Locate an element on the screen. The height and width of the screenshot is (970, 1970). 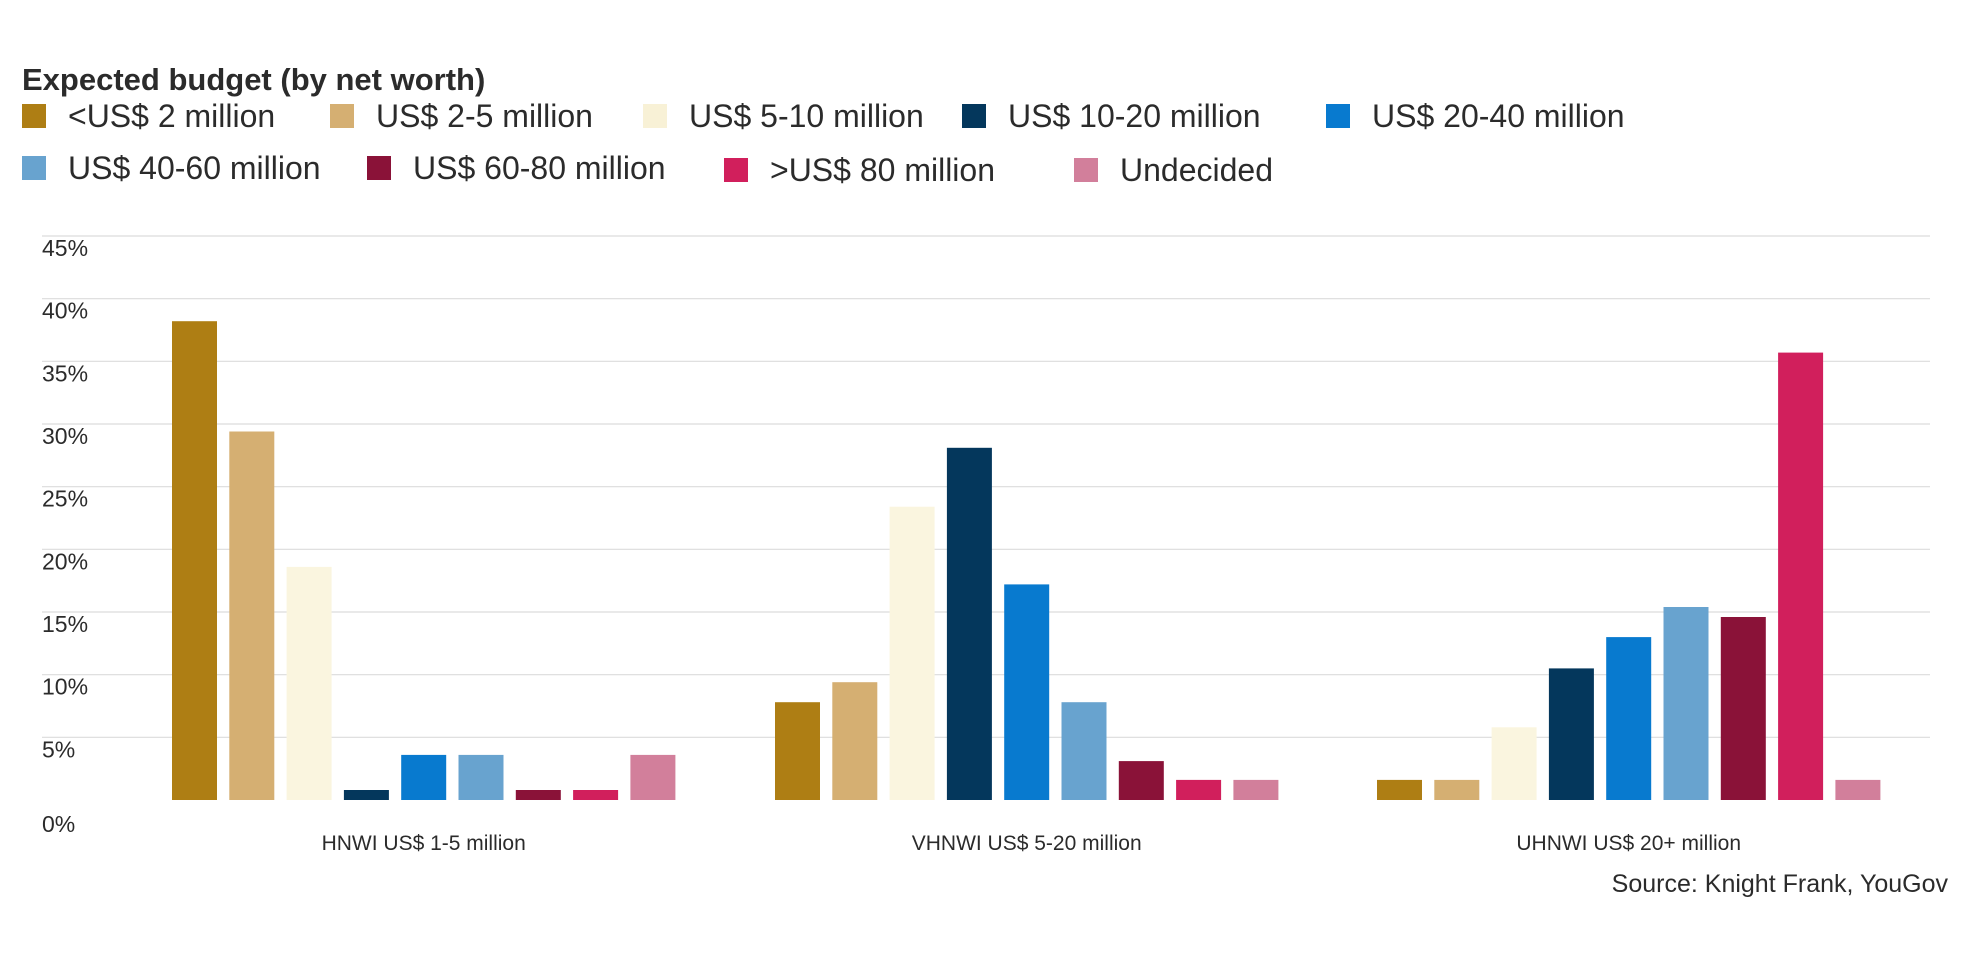
legend-label: US$ 5-10 million is located at coordinates (806, 115).